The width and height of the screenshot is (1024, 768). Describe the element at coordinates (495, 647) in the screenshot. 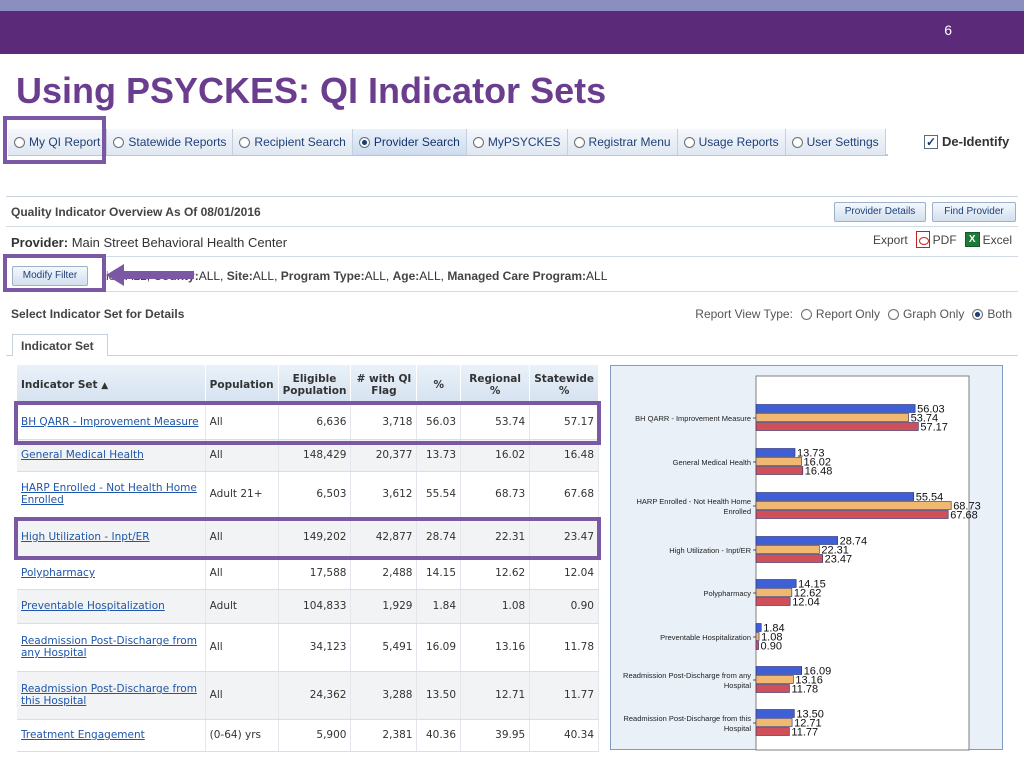

I see `regional-cell: 13.16` at that location.